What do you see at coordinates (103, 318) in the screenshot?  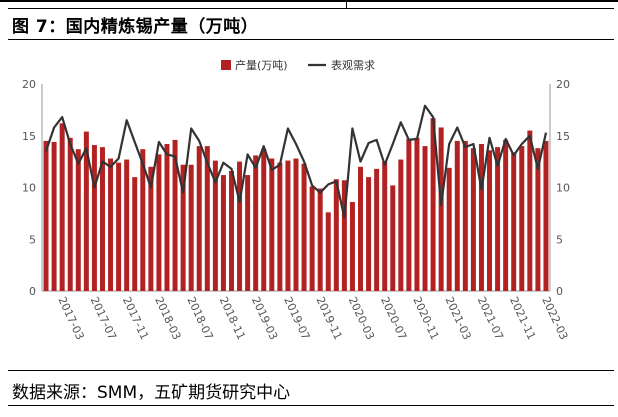 I see `x-tick-label: 2017-07` at bounding box center [103, 318].